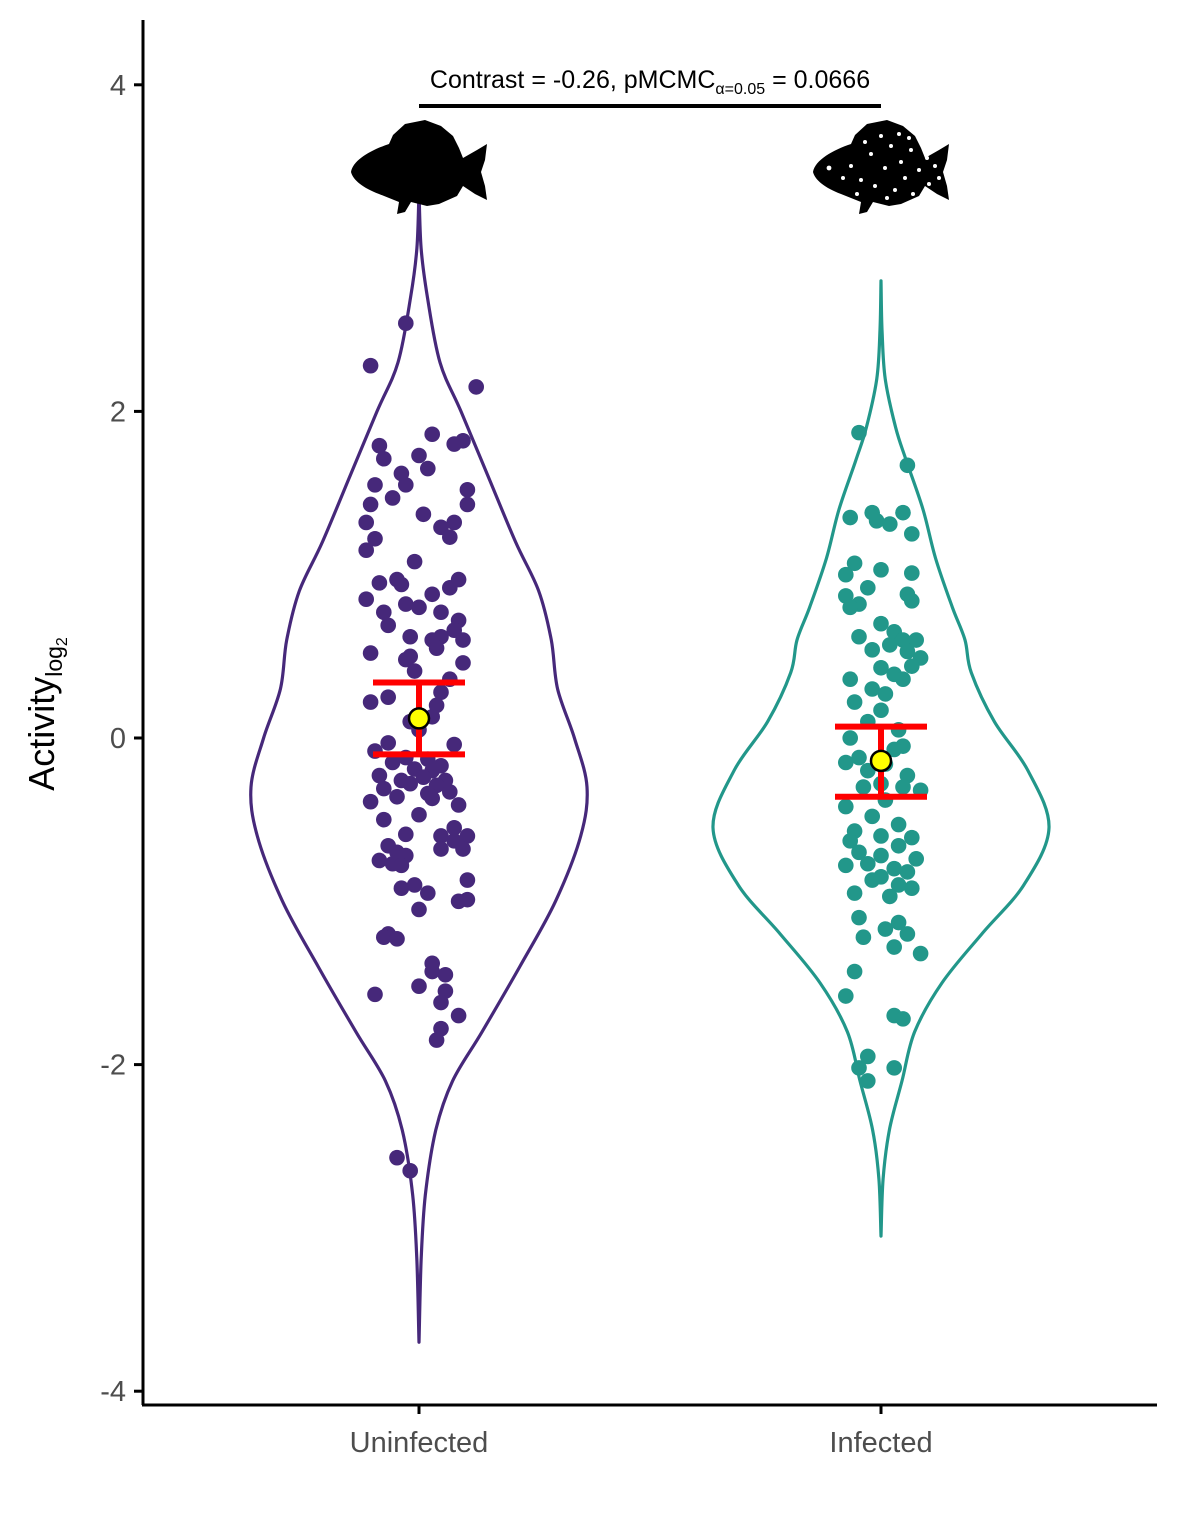 Image resolution: width=1181 pixels, height=1540 pixels. What do you see at coordinates (118, 86) in the screenshot?
I see `y-tick-label: 4` at bounding box center [118, 86].